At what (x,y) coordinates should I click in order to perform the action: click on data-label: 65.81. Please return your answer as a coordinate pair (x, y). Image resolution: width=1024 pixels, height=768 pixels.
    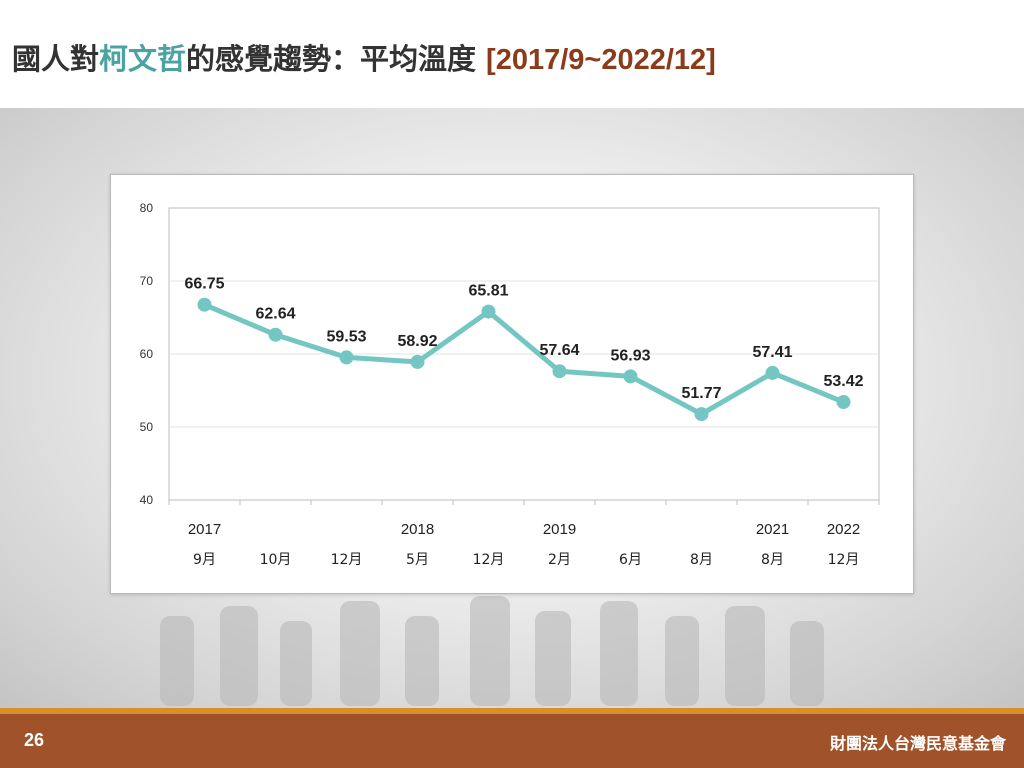
    Looking at the image, I should click on (488, 291).